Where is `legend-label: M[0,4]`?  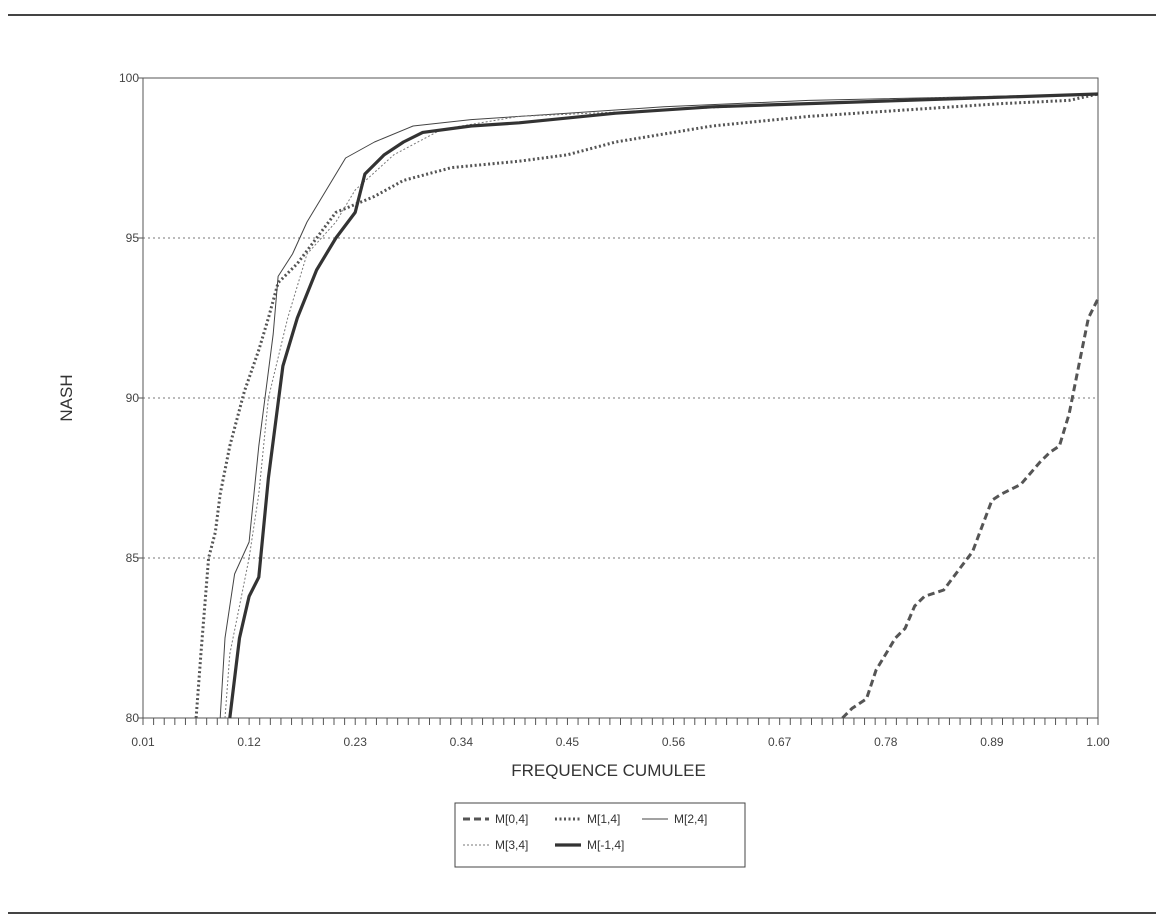 legend-label: M[0,4] is located at coordinates (511, 819).